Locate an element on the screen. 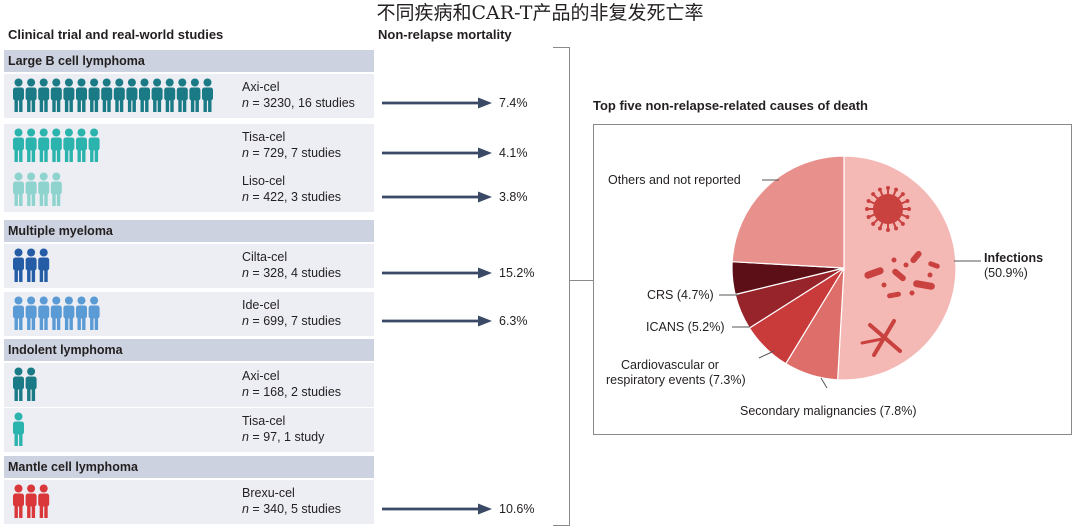 The height and width of the screenshot is (528, 1080). nrm-value: 15.2% is located at coordinates (517, 273).